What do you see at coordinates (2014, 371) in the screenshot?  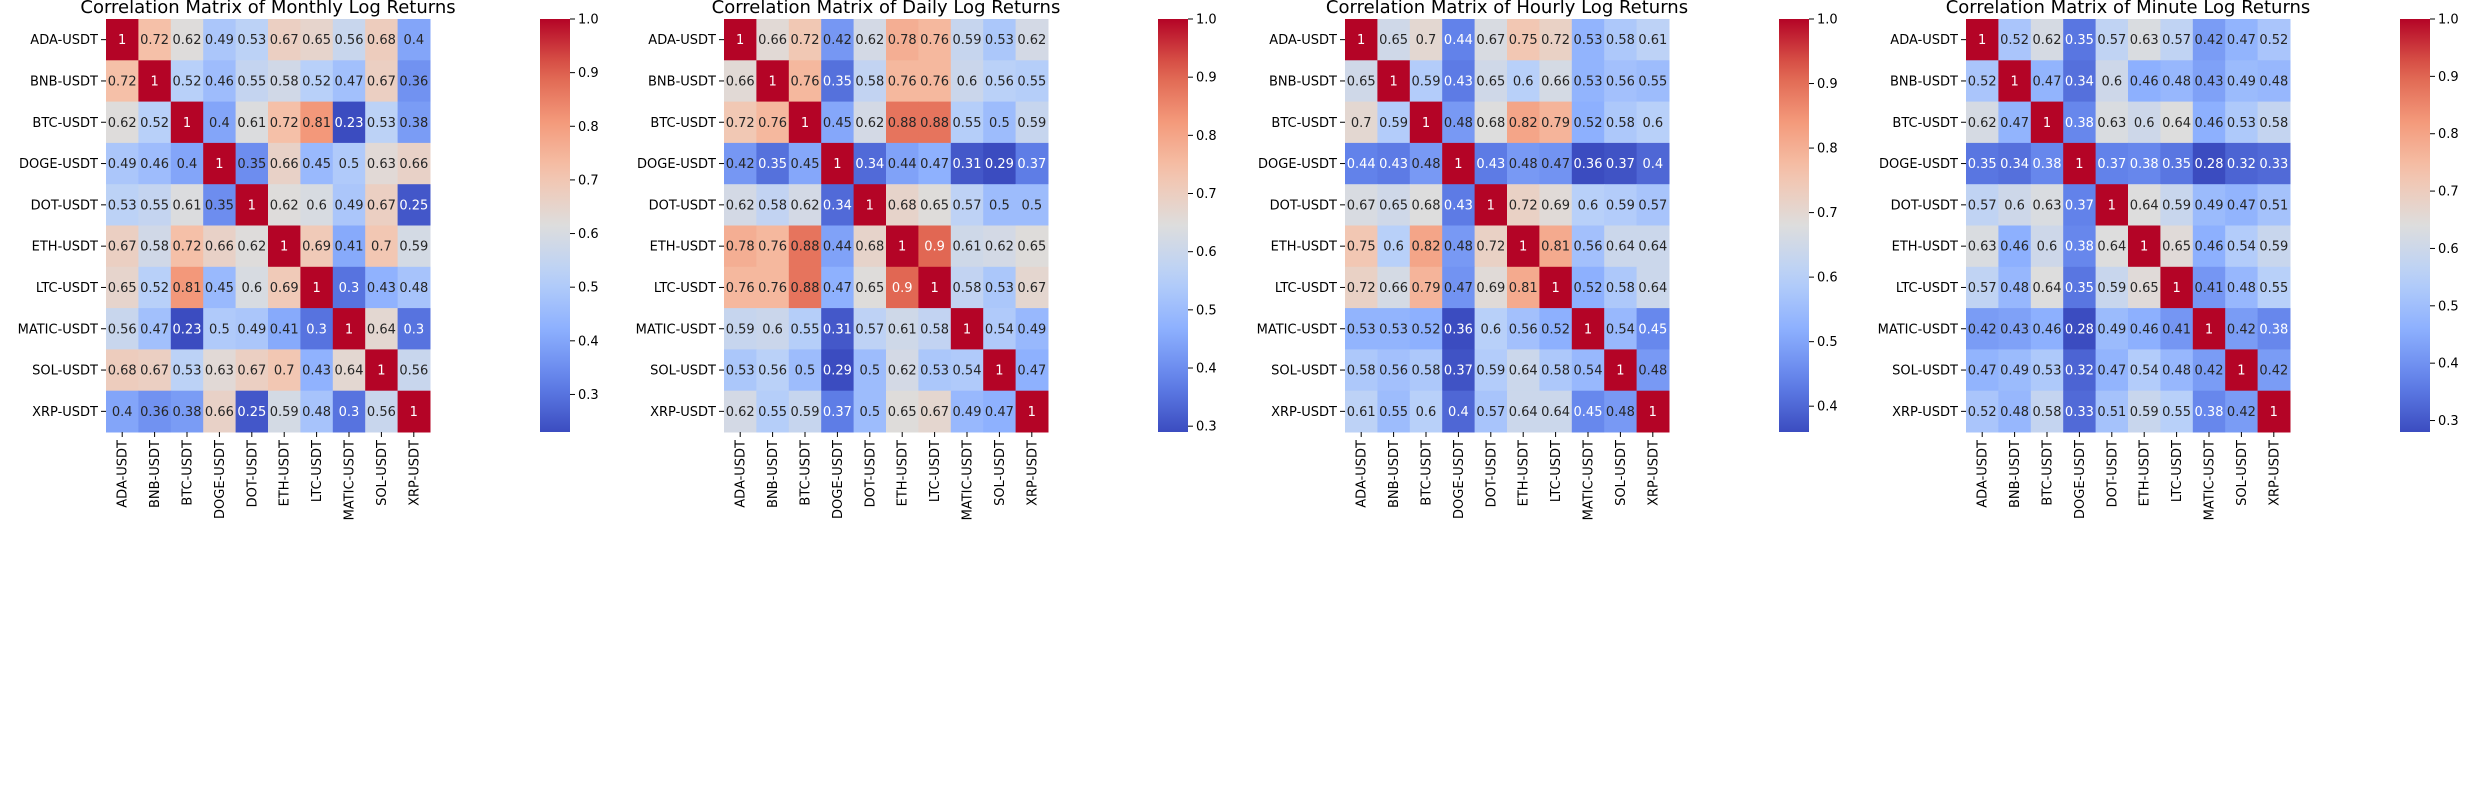 I see `cell-value-label: 0.49` at bounding box center [2014, 371].